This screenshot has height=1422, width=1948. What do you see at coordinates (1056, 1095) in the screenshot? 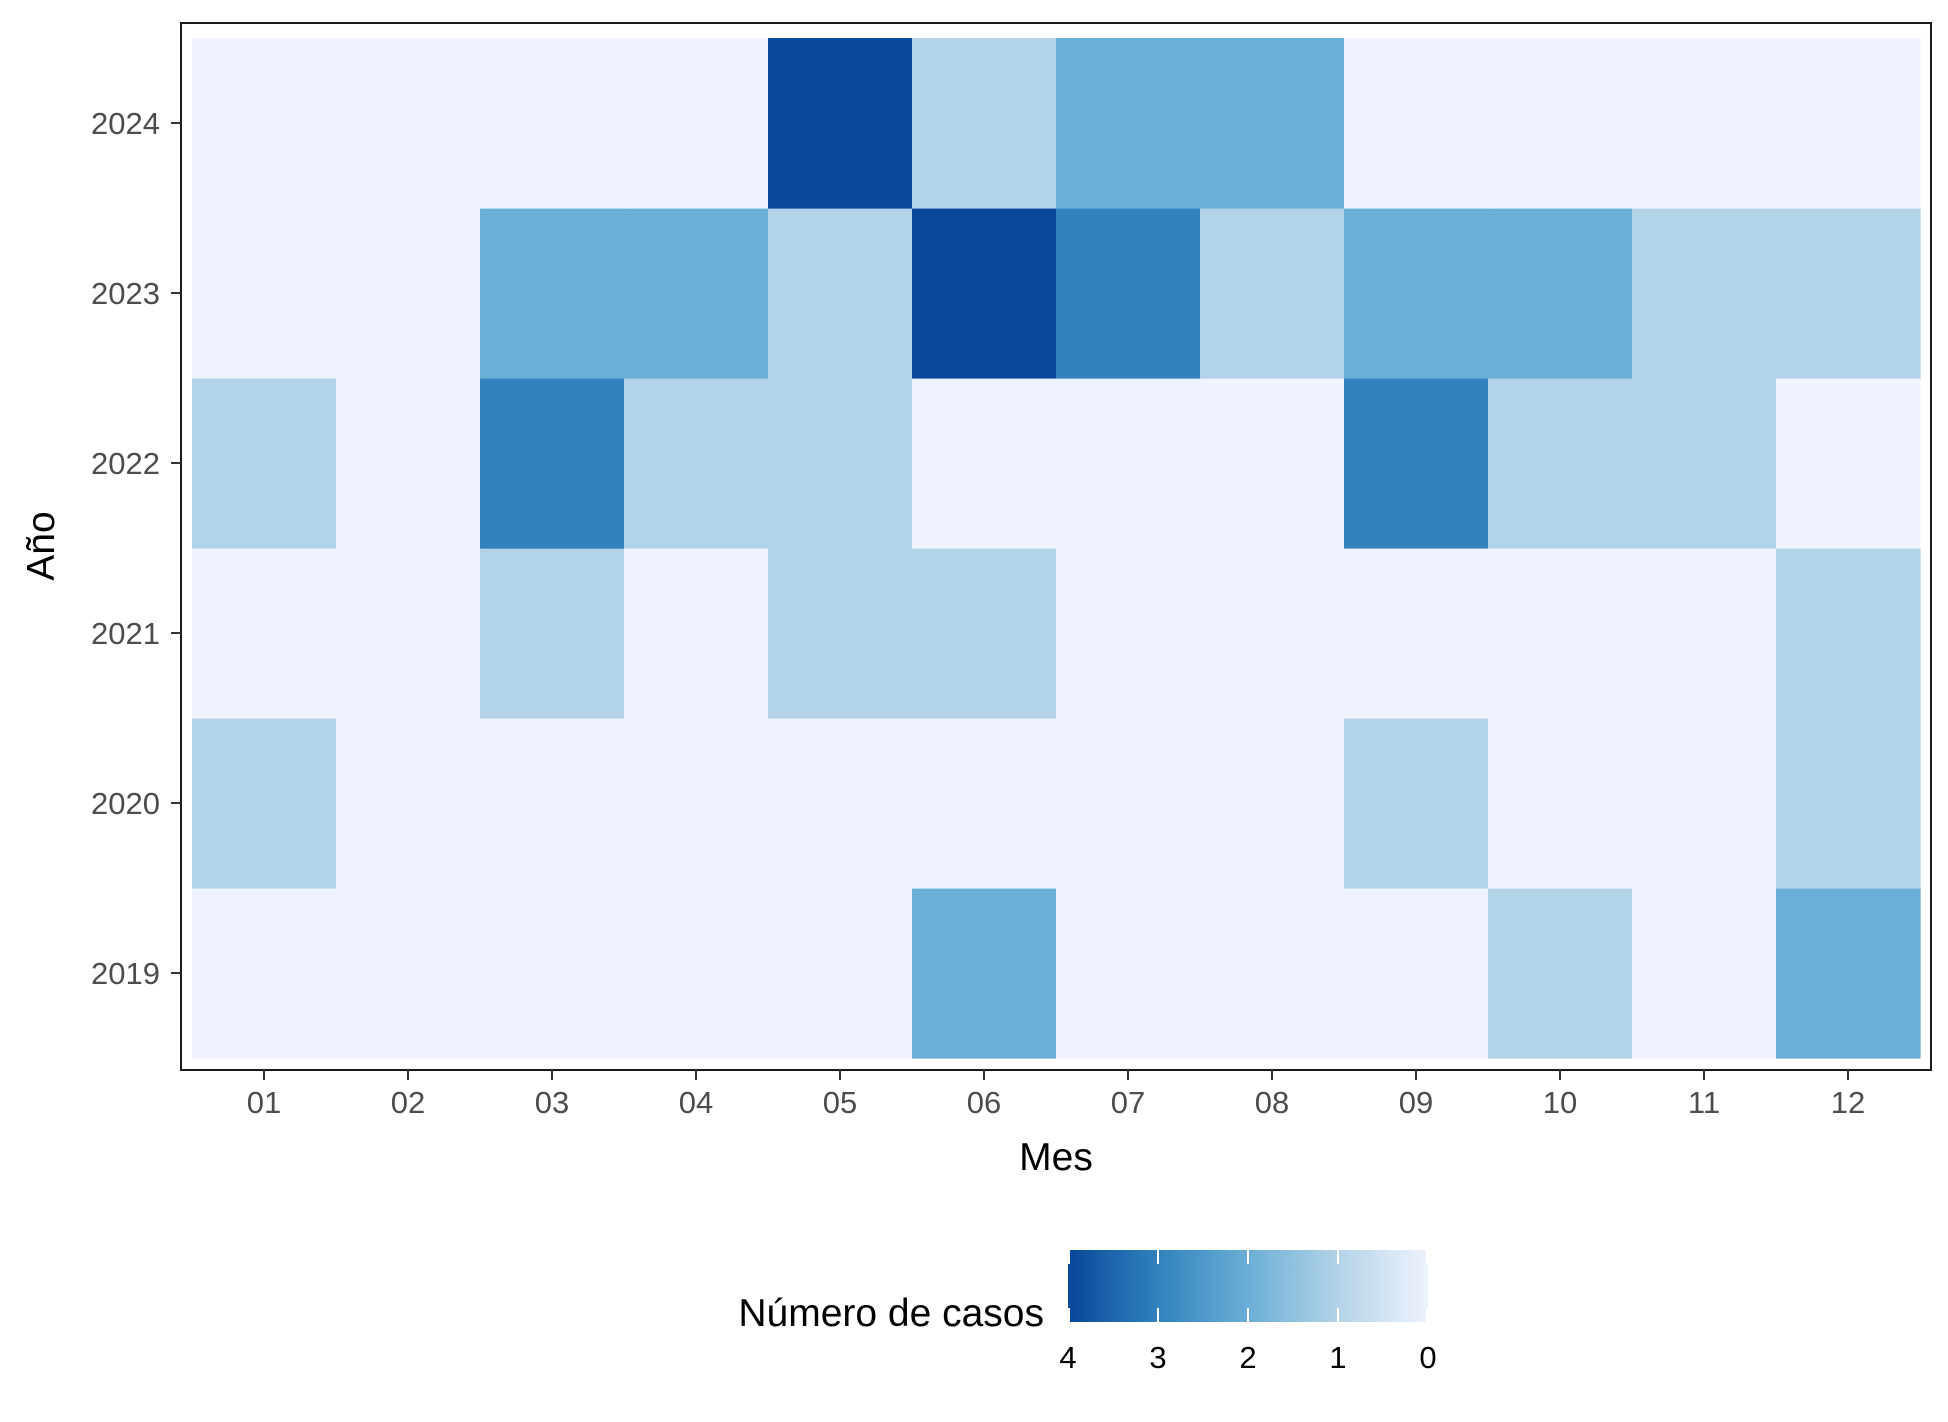
I see `x-axis: 01 02 03 04 05 06 07 08 09 10 11 12` at bounding box center [1056, 1095].